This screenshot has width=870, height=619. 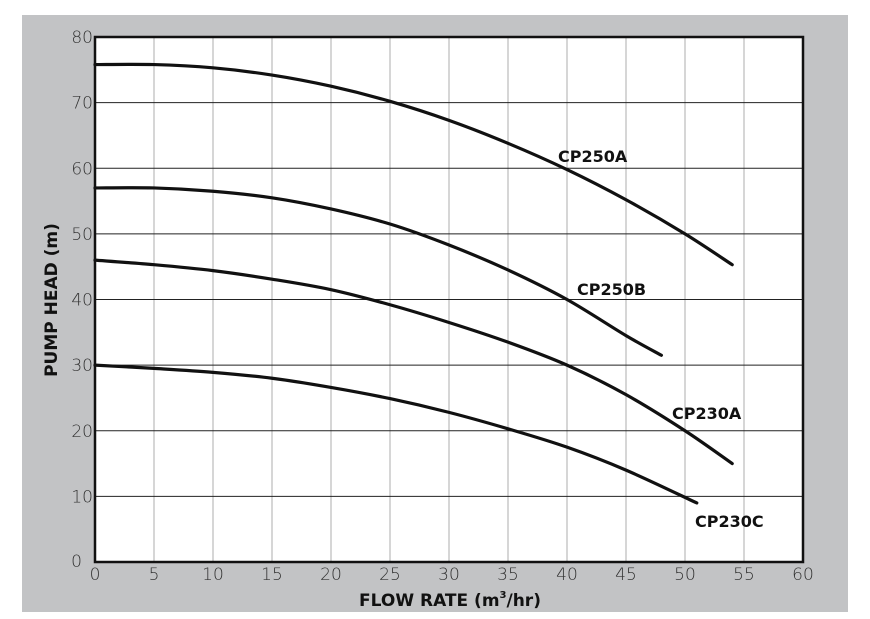 I want to click on x-axis-title: FLOW RATE (m3/hr), so click(x=450, y=600).